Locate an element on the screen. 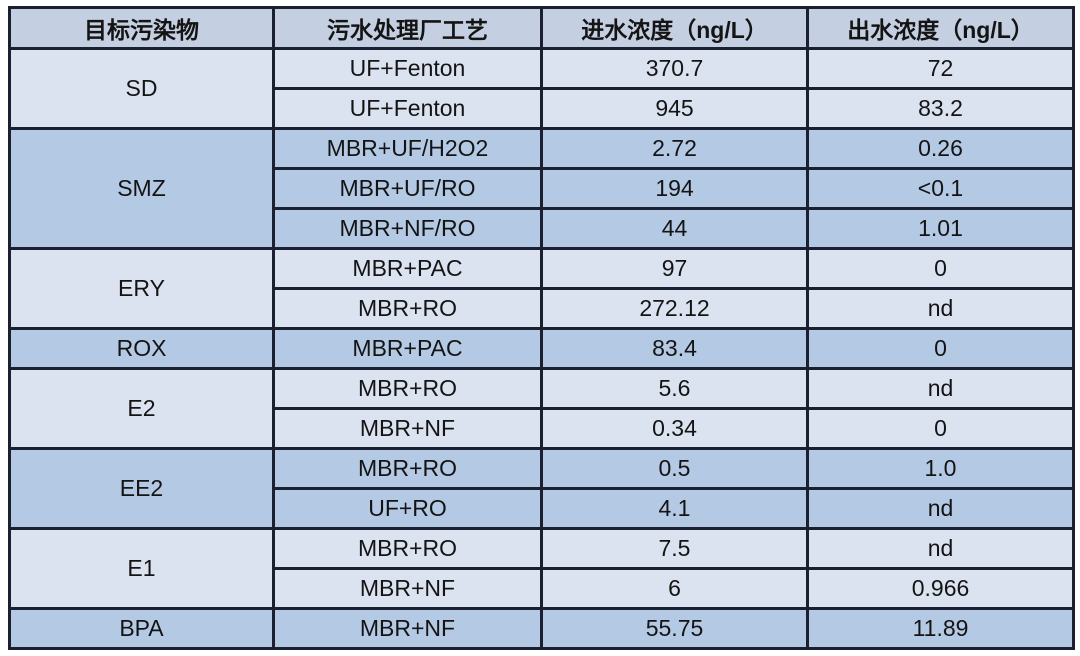  table-row: MBR+NF/RO 44 1.01 is located at coordinates (542, 228).